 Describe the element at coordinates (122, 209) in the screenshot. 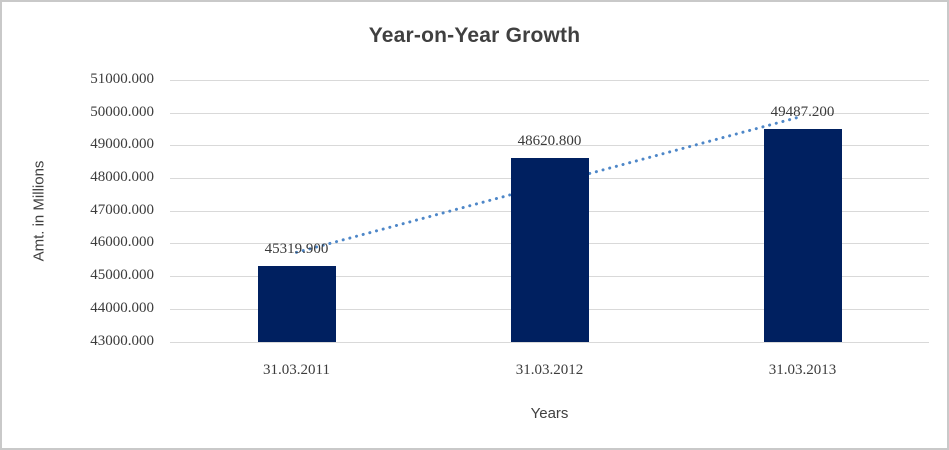

I see `y-tick-label: 47000.000` at that location.